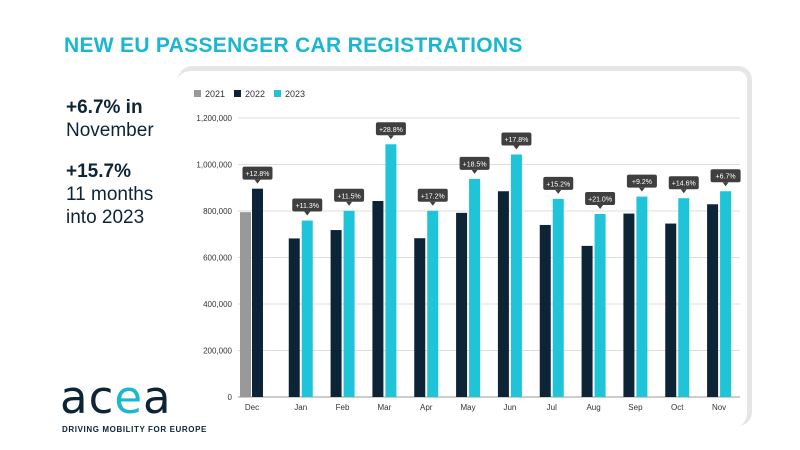  I want to click on november-stat: +6.7% in November, so click(110, 119).